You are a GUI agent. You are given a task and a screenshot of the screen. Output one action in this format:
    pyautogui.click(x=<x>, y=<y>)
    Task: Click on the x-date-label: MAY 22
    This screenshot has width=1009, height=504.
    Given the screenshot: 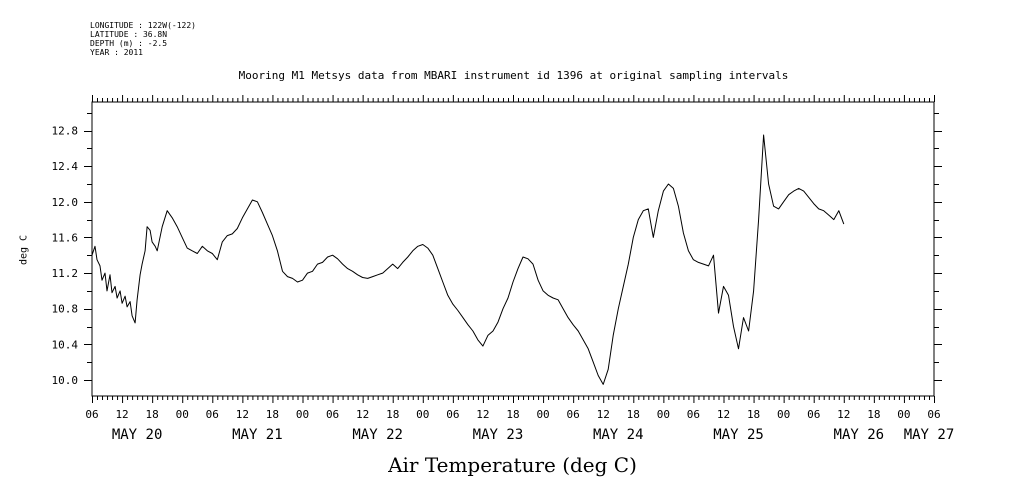 What is the action you would take?
    pyautogui.click(x=377, y=435)
    